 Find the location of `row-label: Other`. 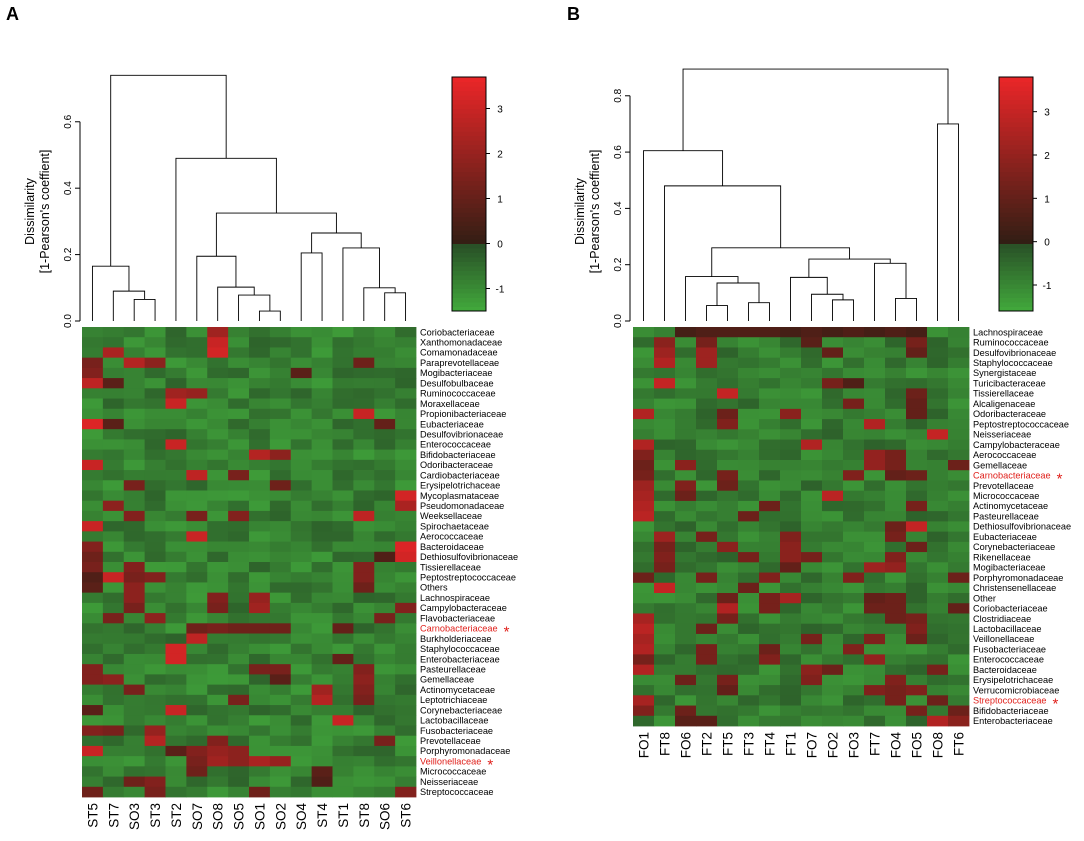

row-label: Other is located at coordinates (984, 598).